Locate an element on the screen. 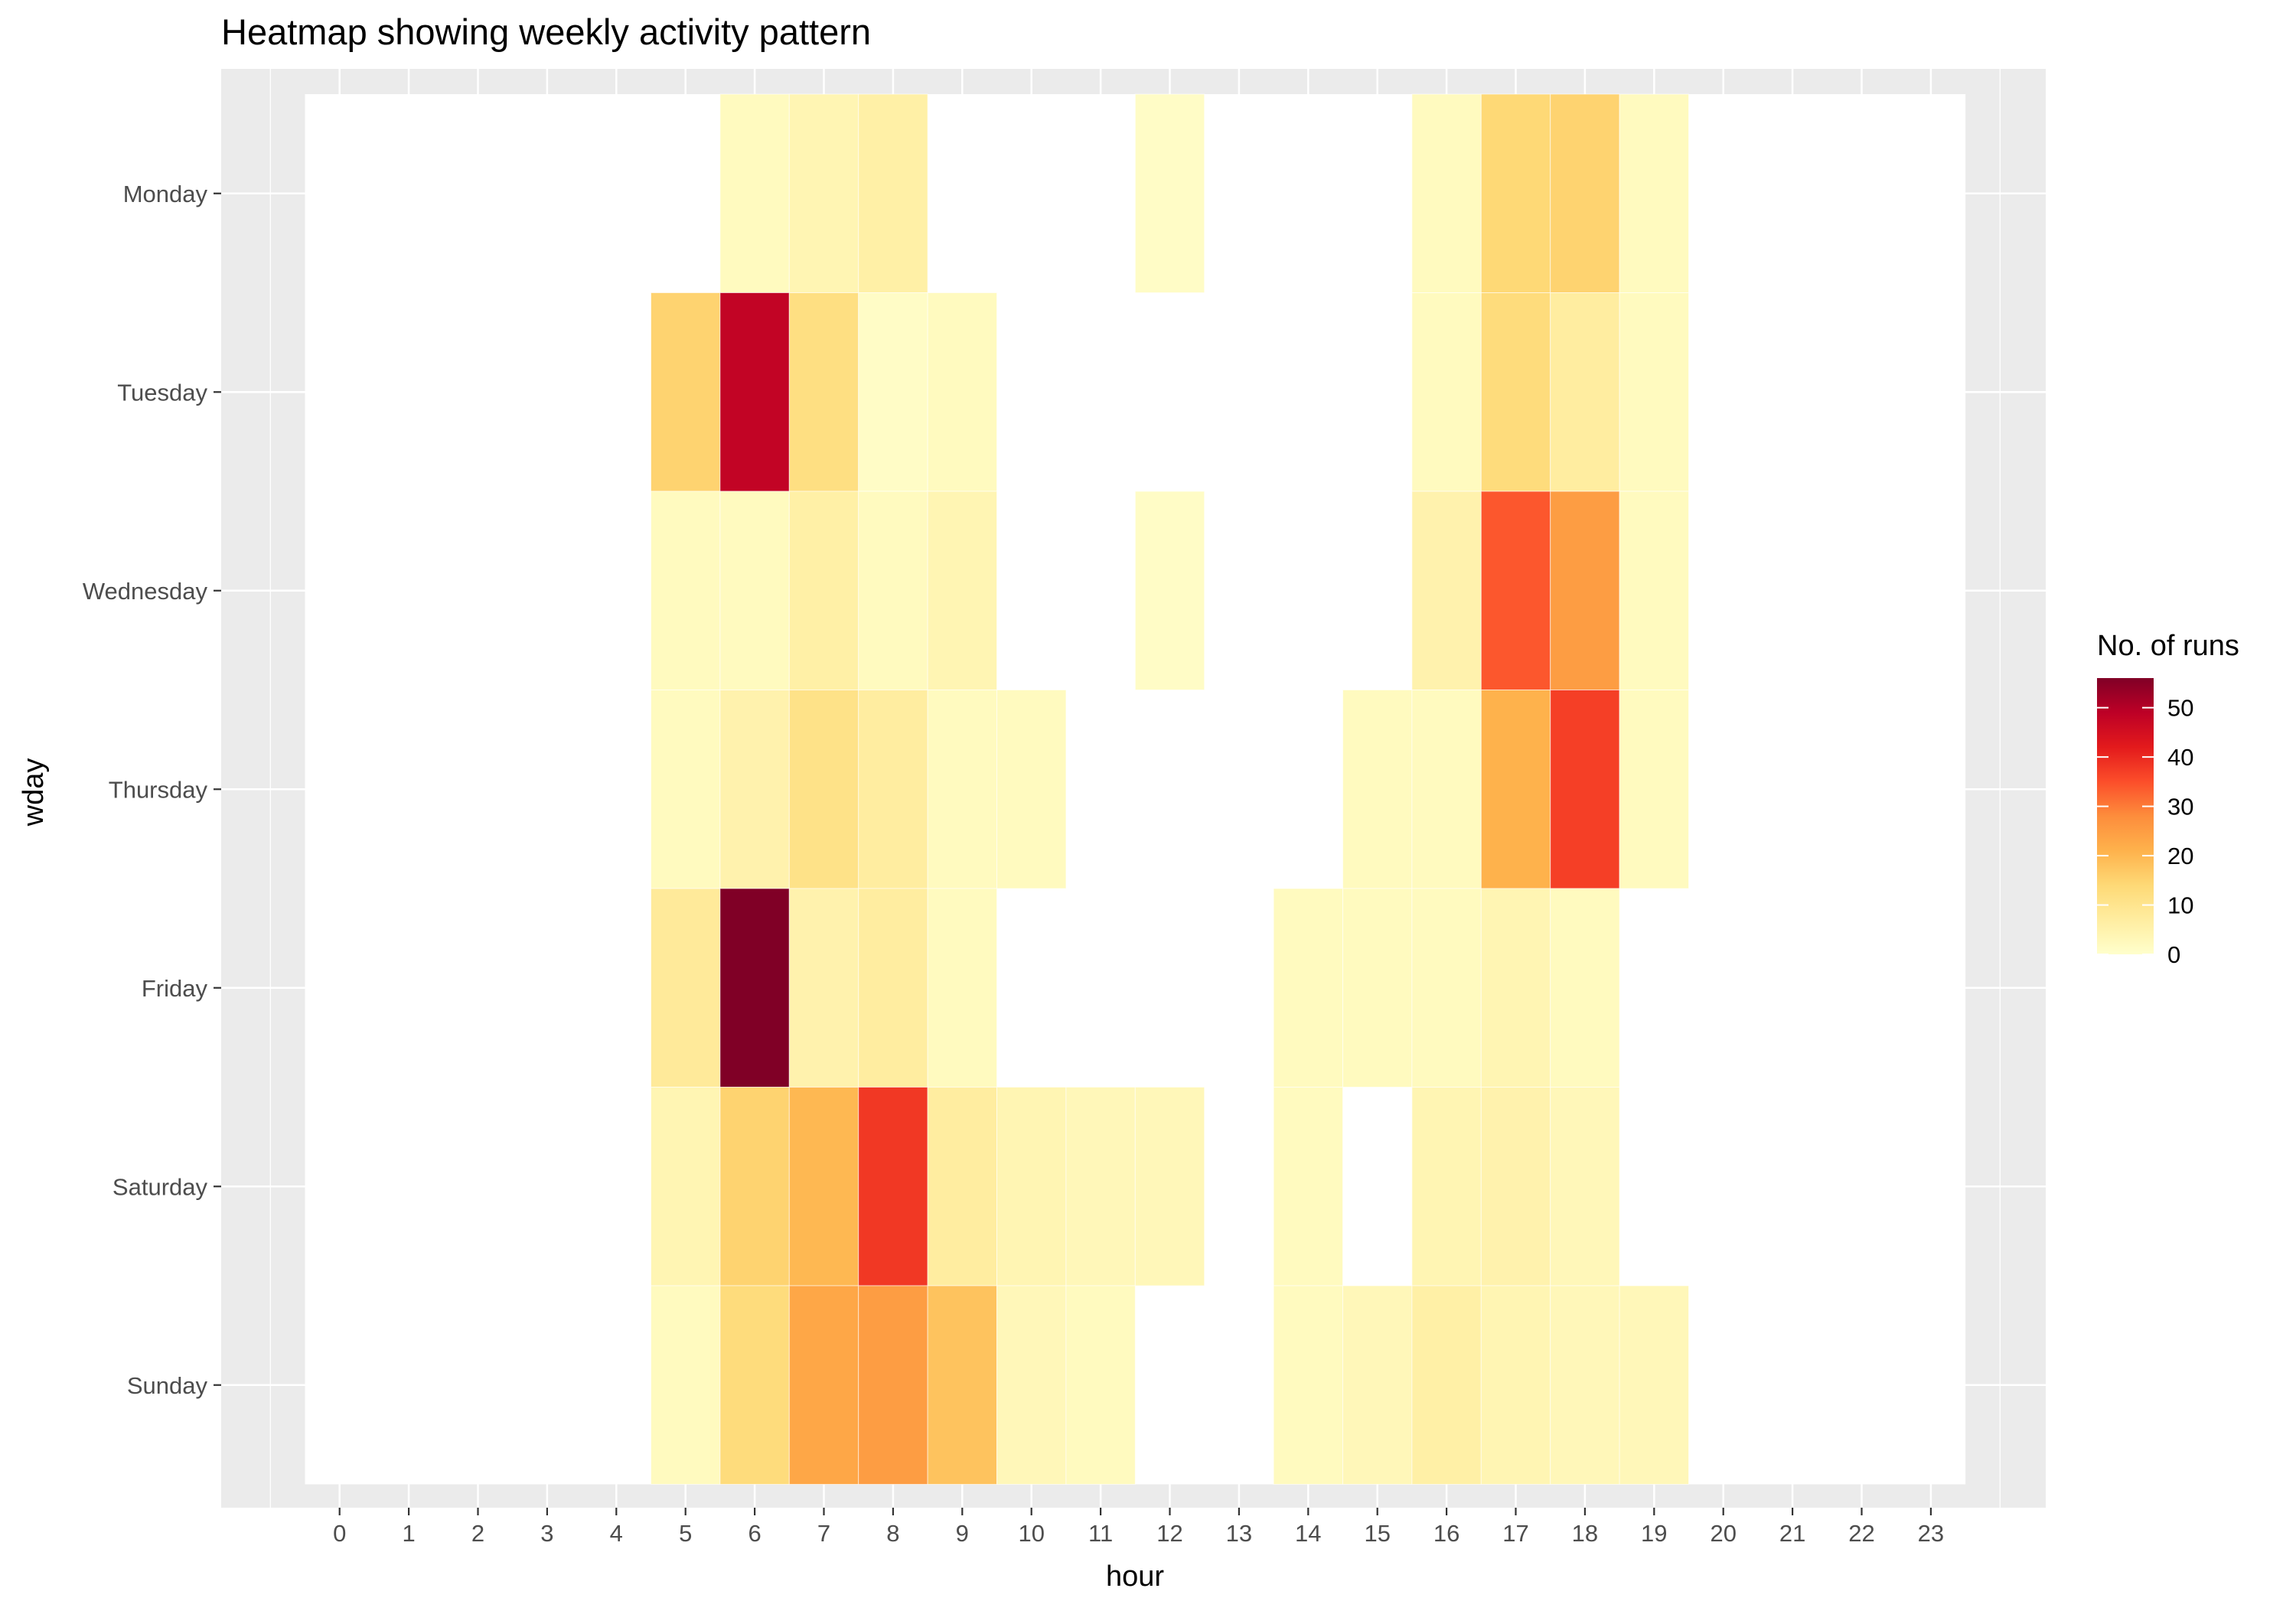 The height and width of the screenshot is (1611, 2296). x-tick-label: 12 is located at coordinates (1169, 1533).